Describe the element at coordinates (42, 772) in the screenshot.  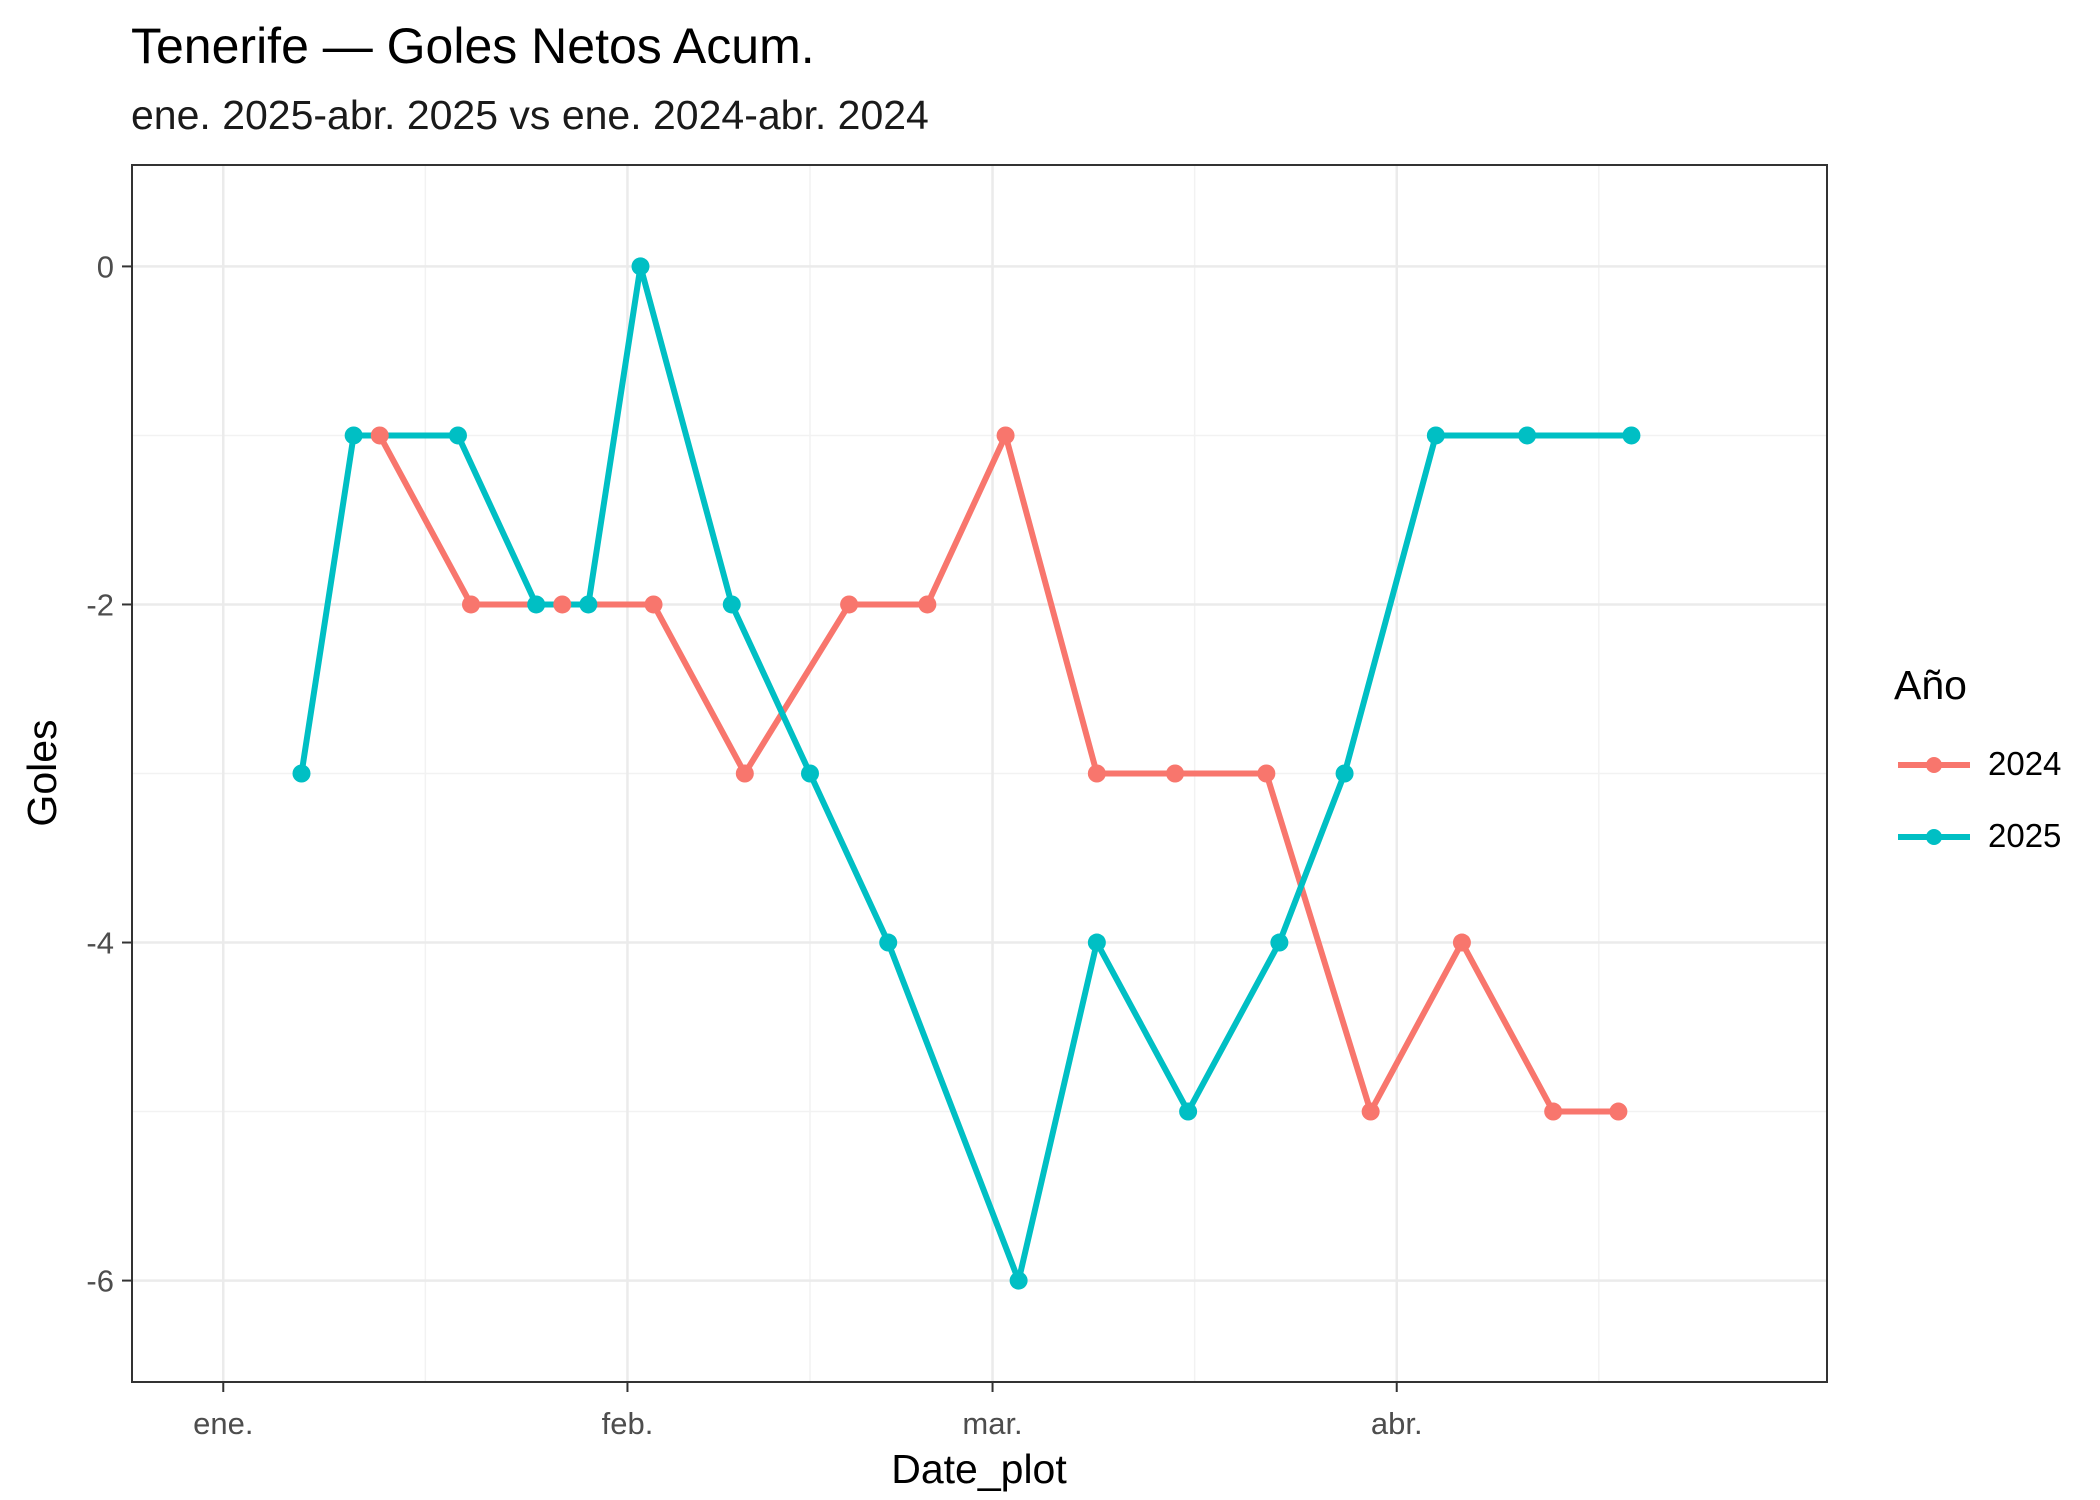
I see `y-axis-title: Goles` at that location.